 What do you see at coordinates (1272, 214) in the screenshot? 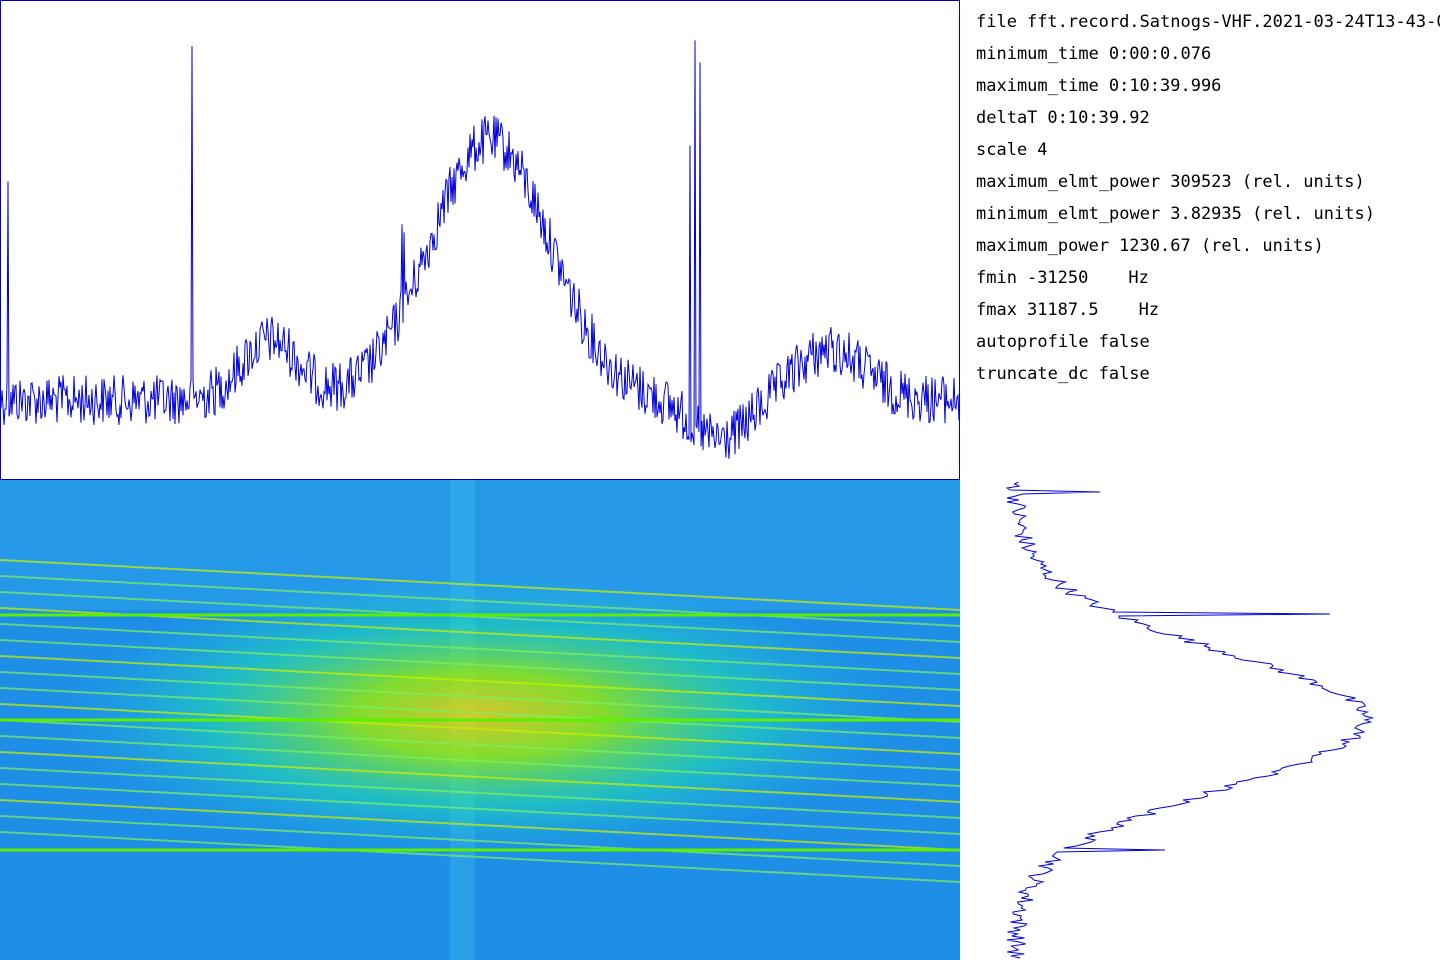
I see `info-value: 3.82935 (rel. units)` at bounding box center [1272, 214].